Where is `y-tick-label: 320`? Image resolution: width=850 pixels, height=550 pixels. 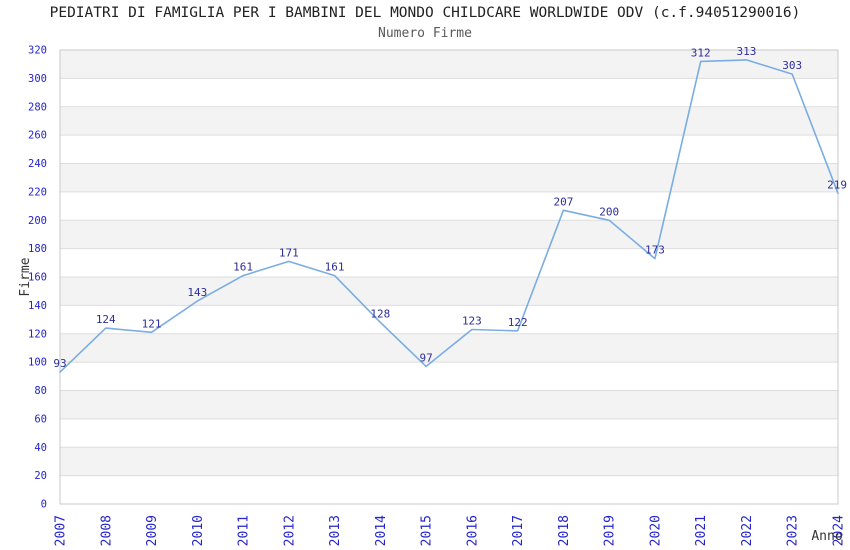
y-tick-label: 320 is located at coordinates (37, 51).